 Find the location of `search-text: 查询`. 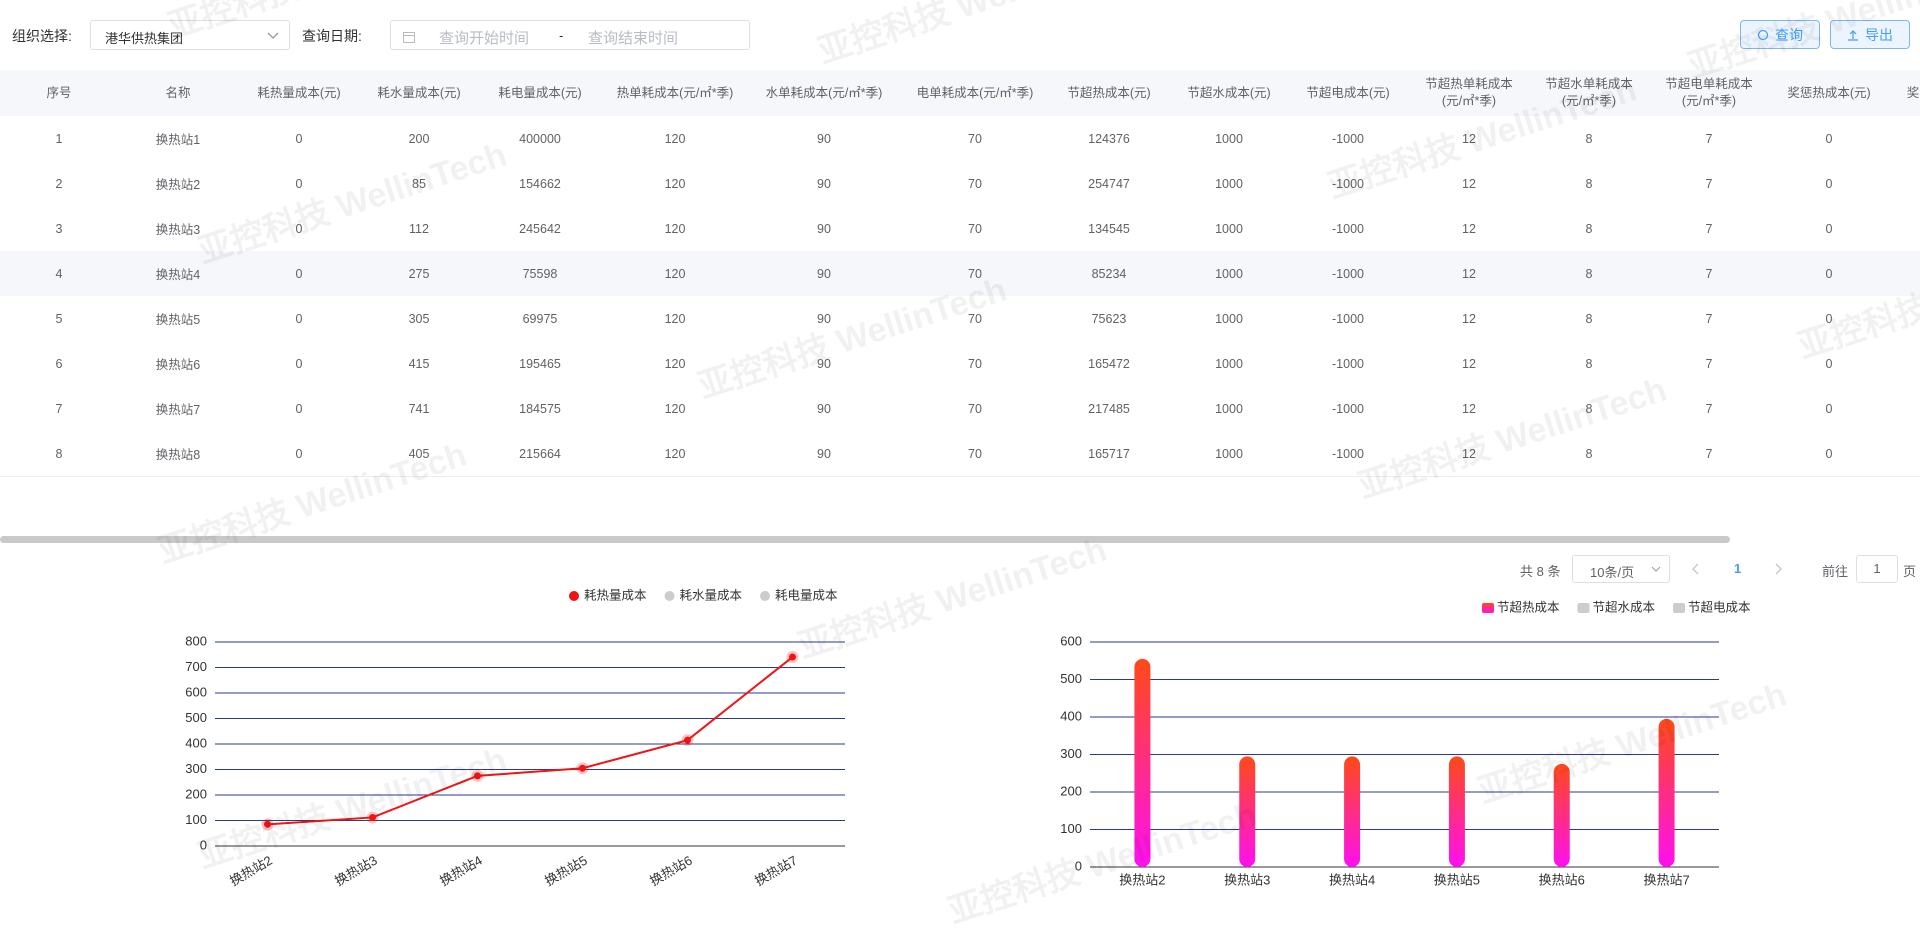

search-text: 查询 is located at coordinates (1789, 34).